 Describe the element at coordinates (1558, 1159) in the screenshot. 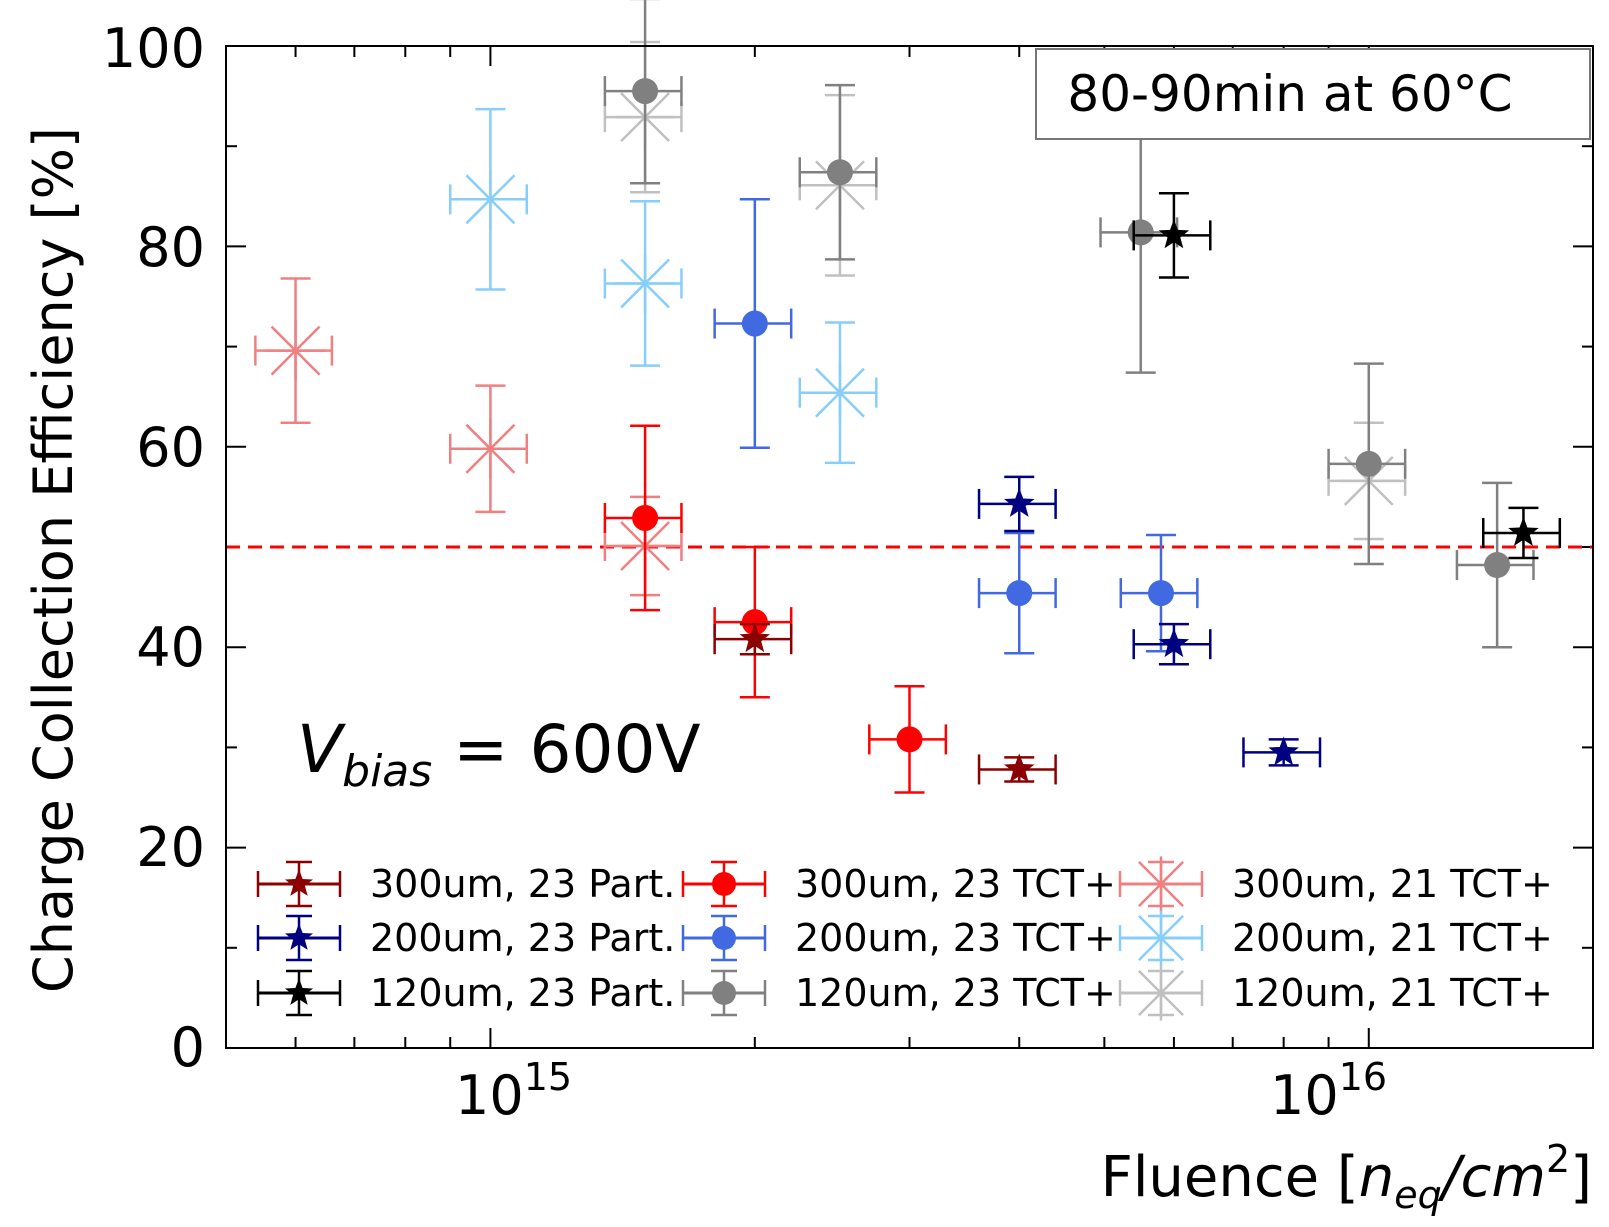

I see `x-axis-label-cm-sup: 2` at that location.